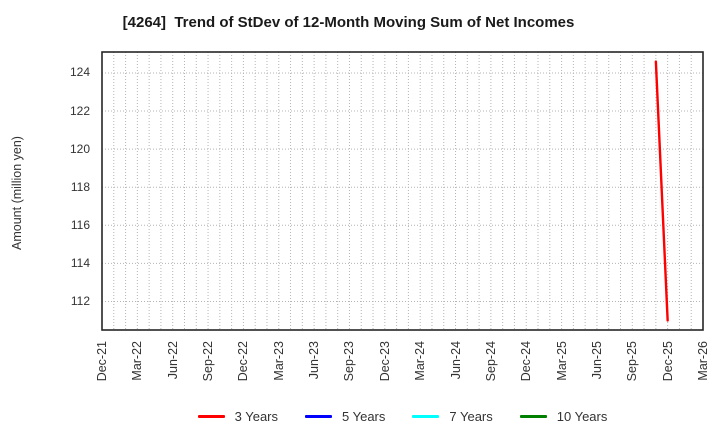  I want to click on x-tick-label: Dec-25, so click(667, 361).